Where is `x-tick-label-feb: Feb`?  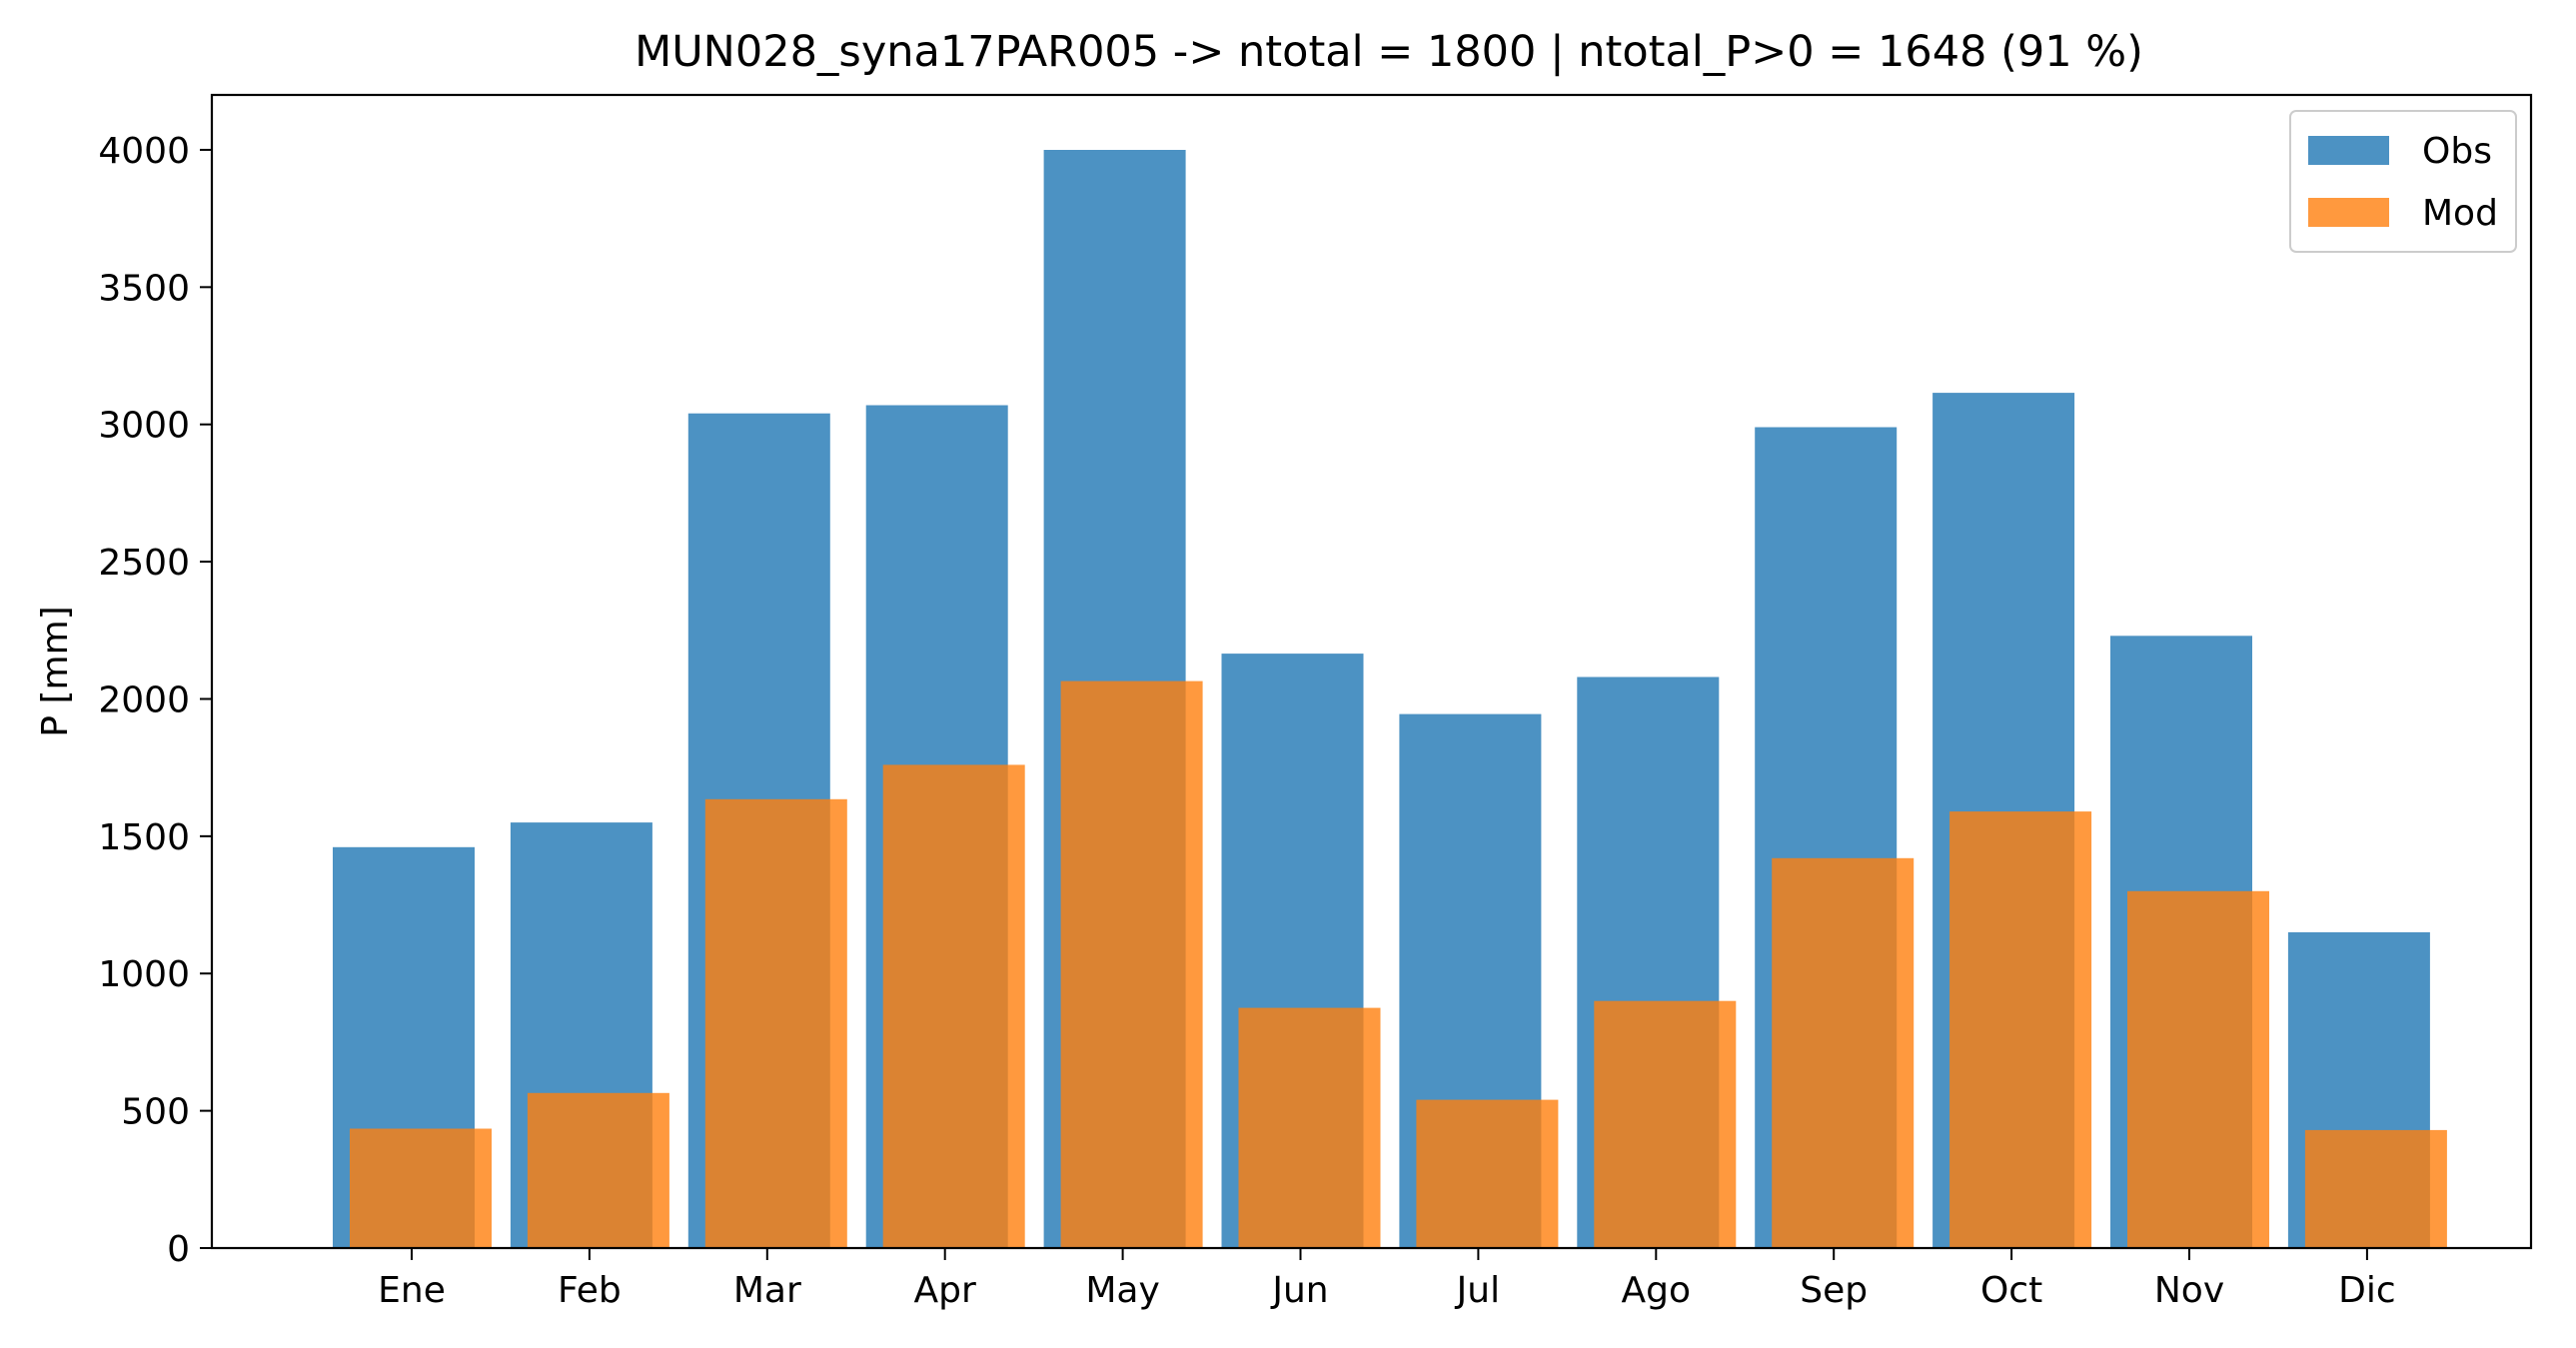
x-tick-label-feb: Feb is located at coordinates (590, 1291).